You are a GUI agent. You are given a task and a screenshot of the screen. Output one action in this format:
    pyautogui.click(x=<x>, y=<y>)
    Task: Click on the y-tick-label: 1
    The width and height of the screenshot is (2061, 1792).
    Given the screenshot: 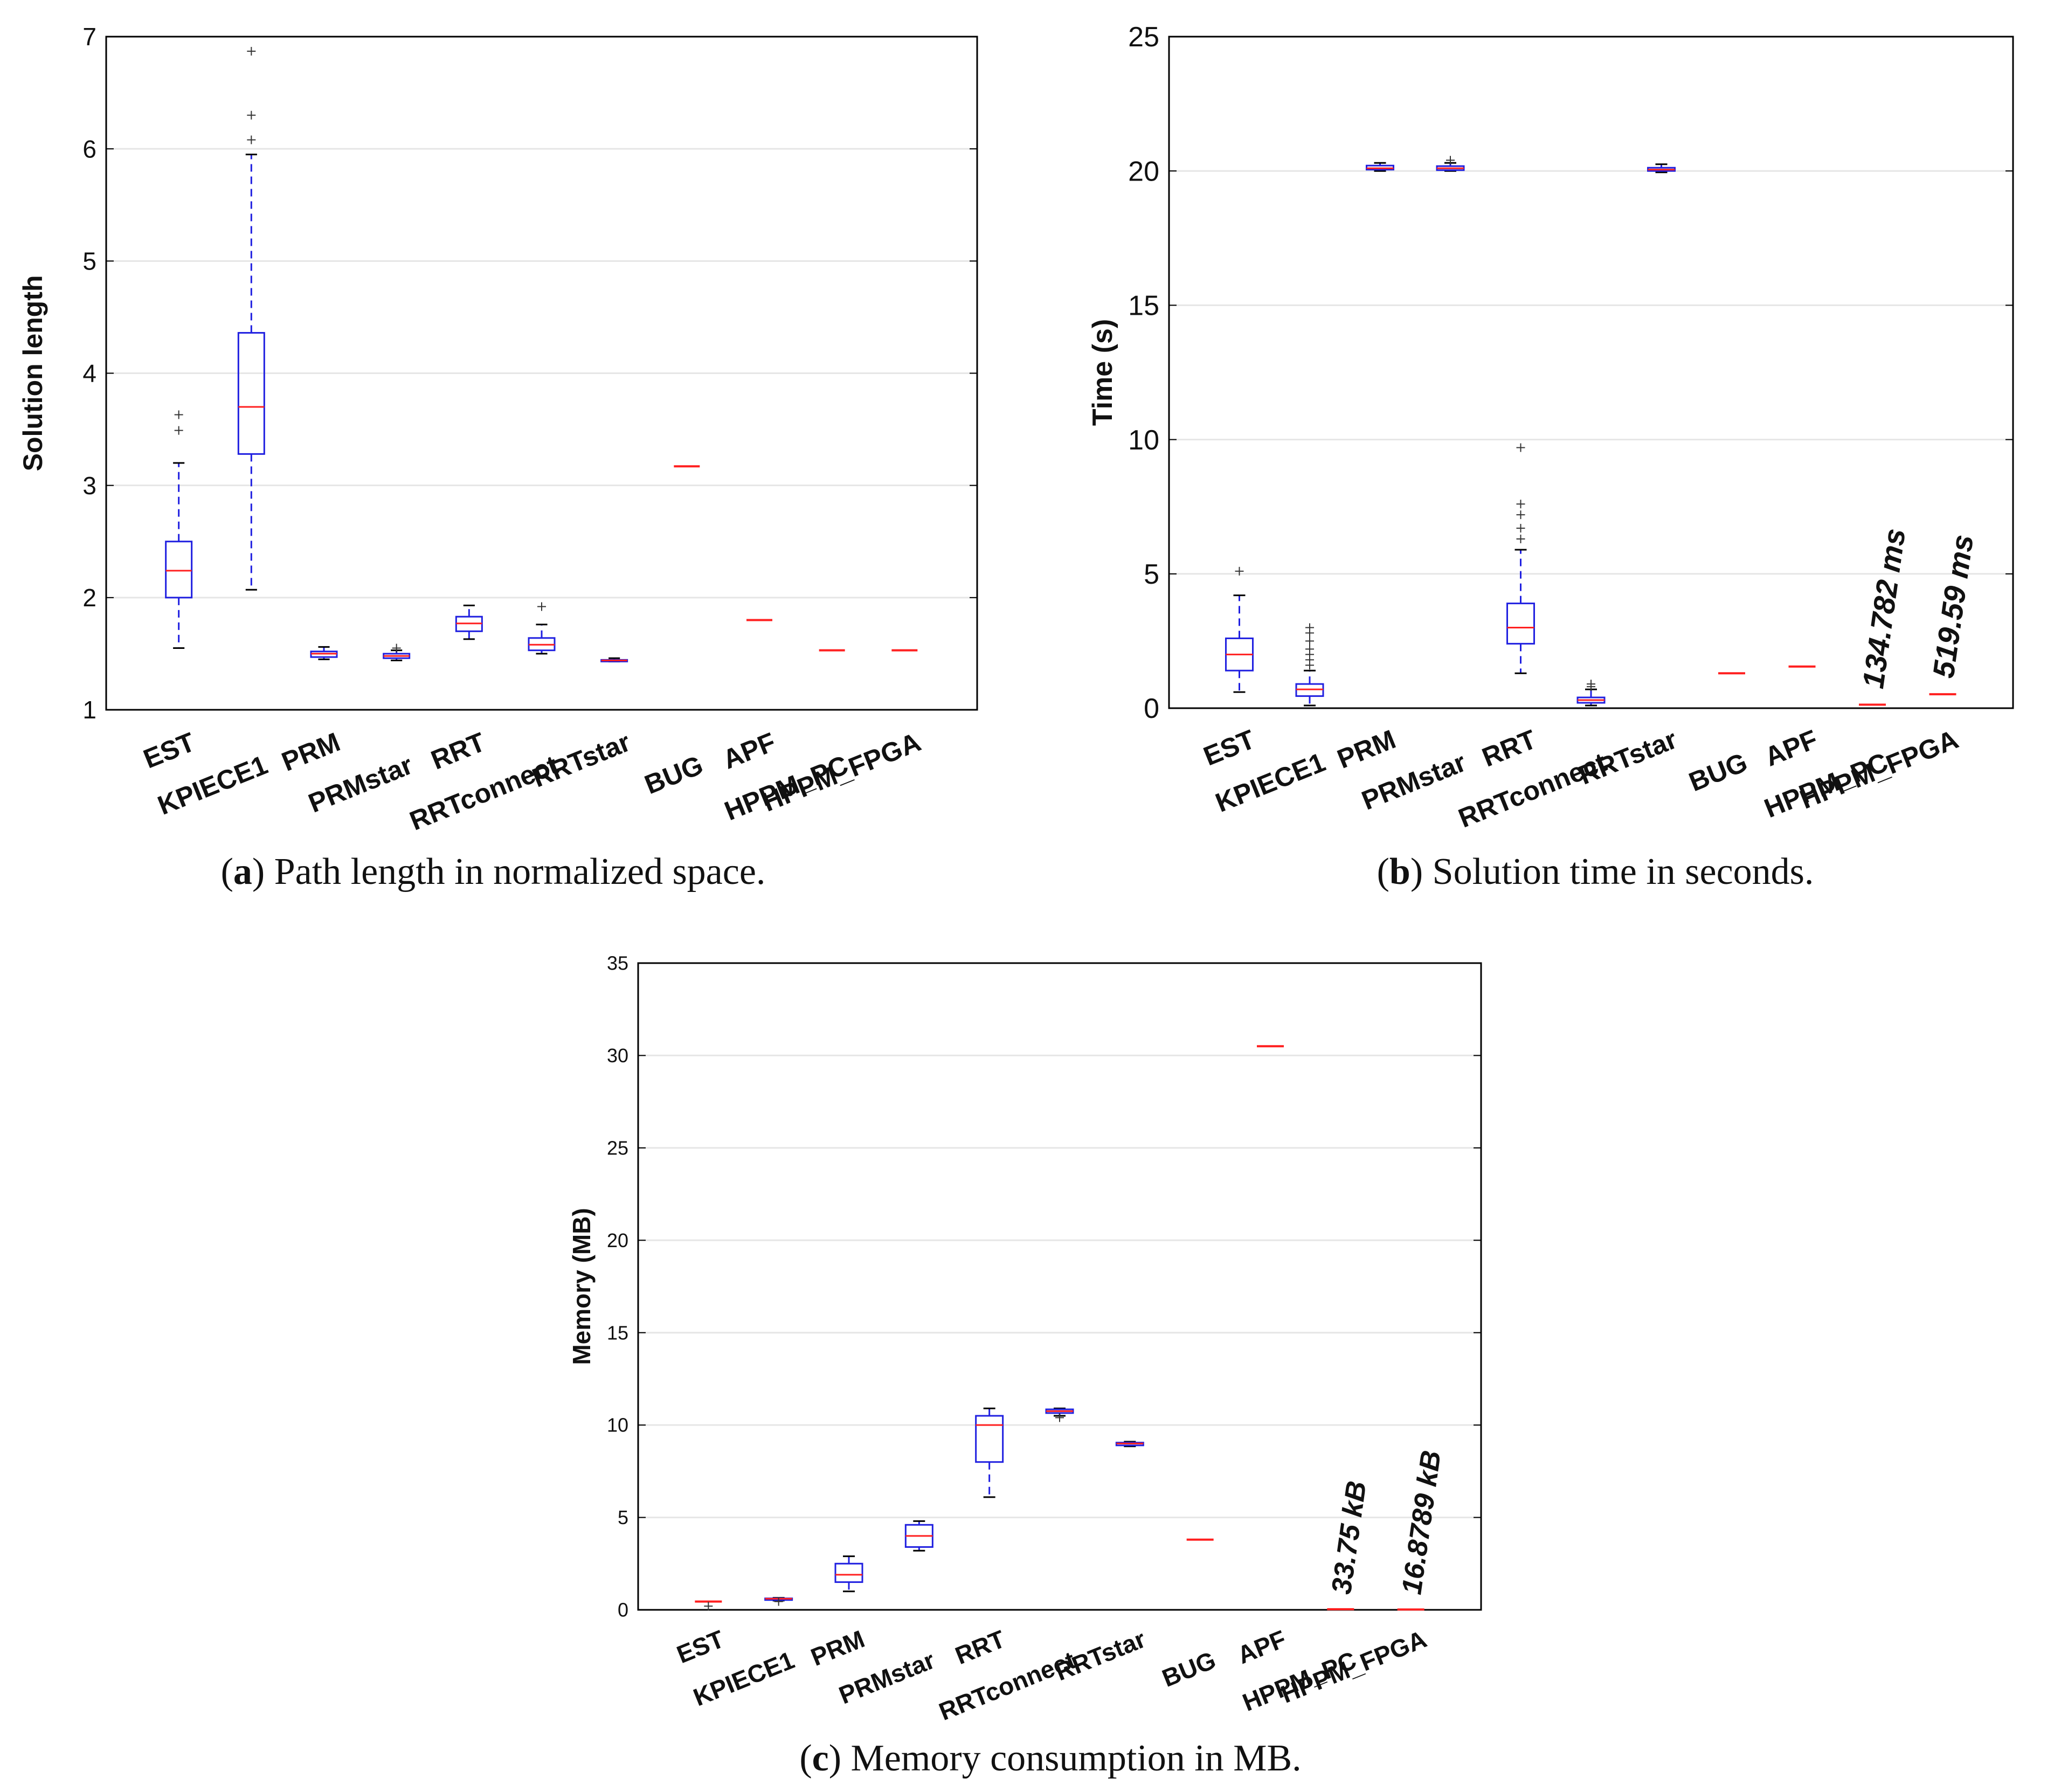 What is the action you would take?
    pyautogui.click(x=89, y=710)
    